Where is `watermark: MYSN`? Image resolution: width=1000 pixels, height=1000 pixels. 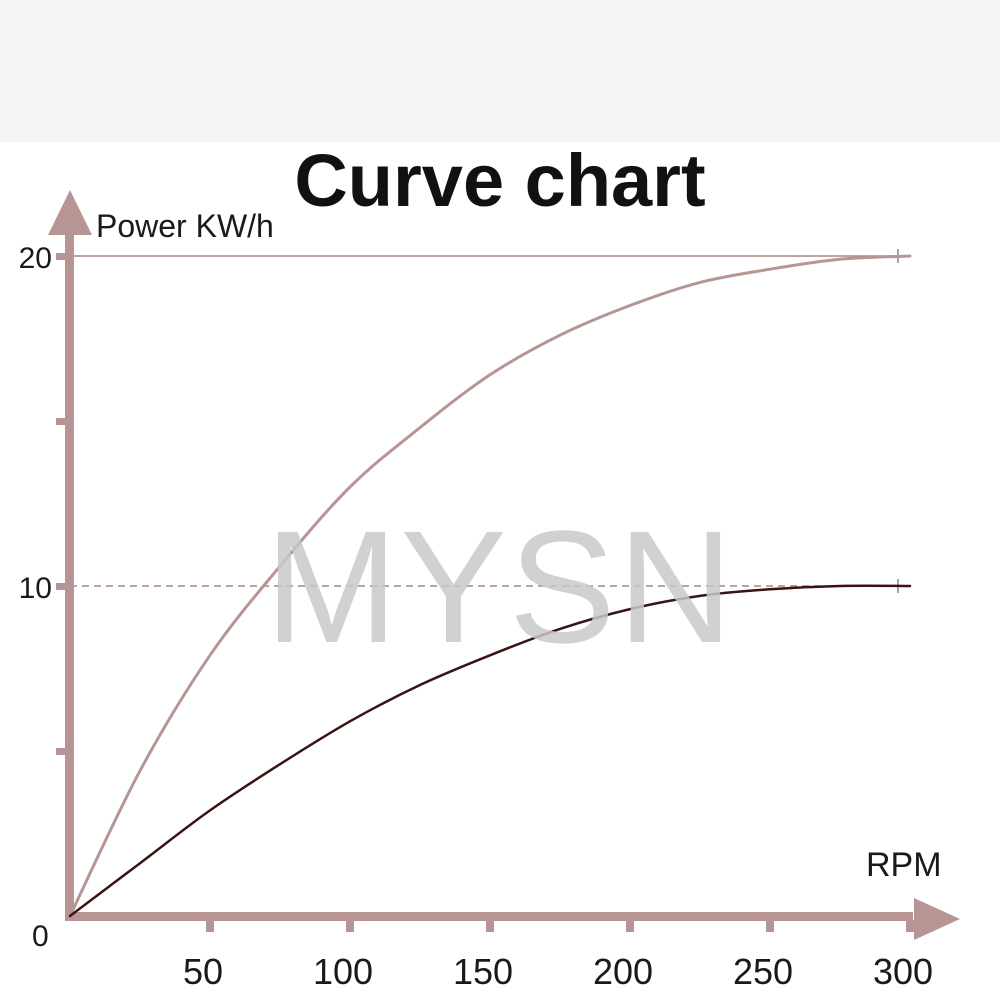 watermark: MYSN is located at coordinates (500, 586).